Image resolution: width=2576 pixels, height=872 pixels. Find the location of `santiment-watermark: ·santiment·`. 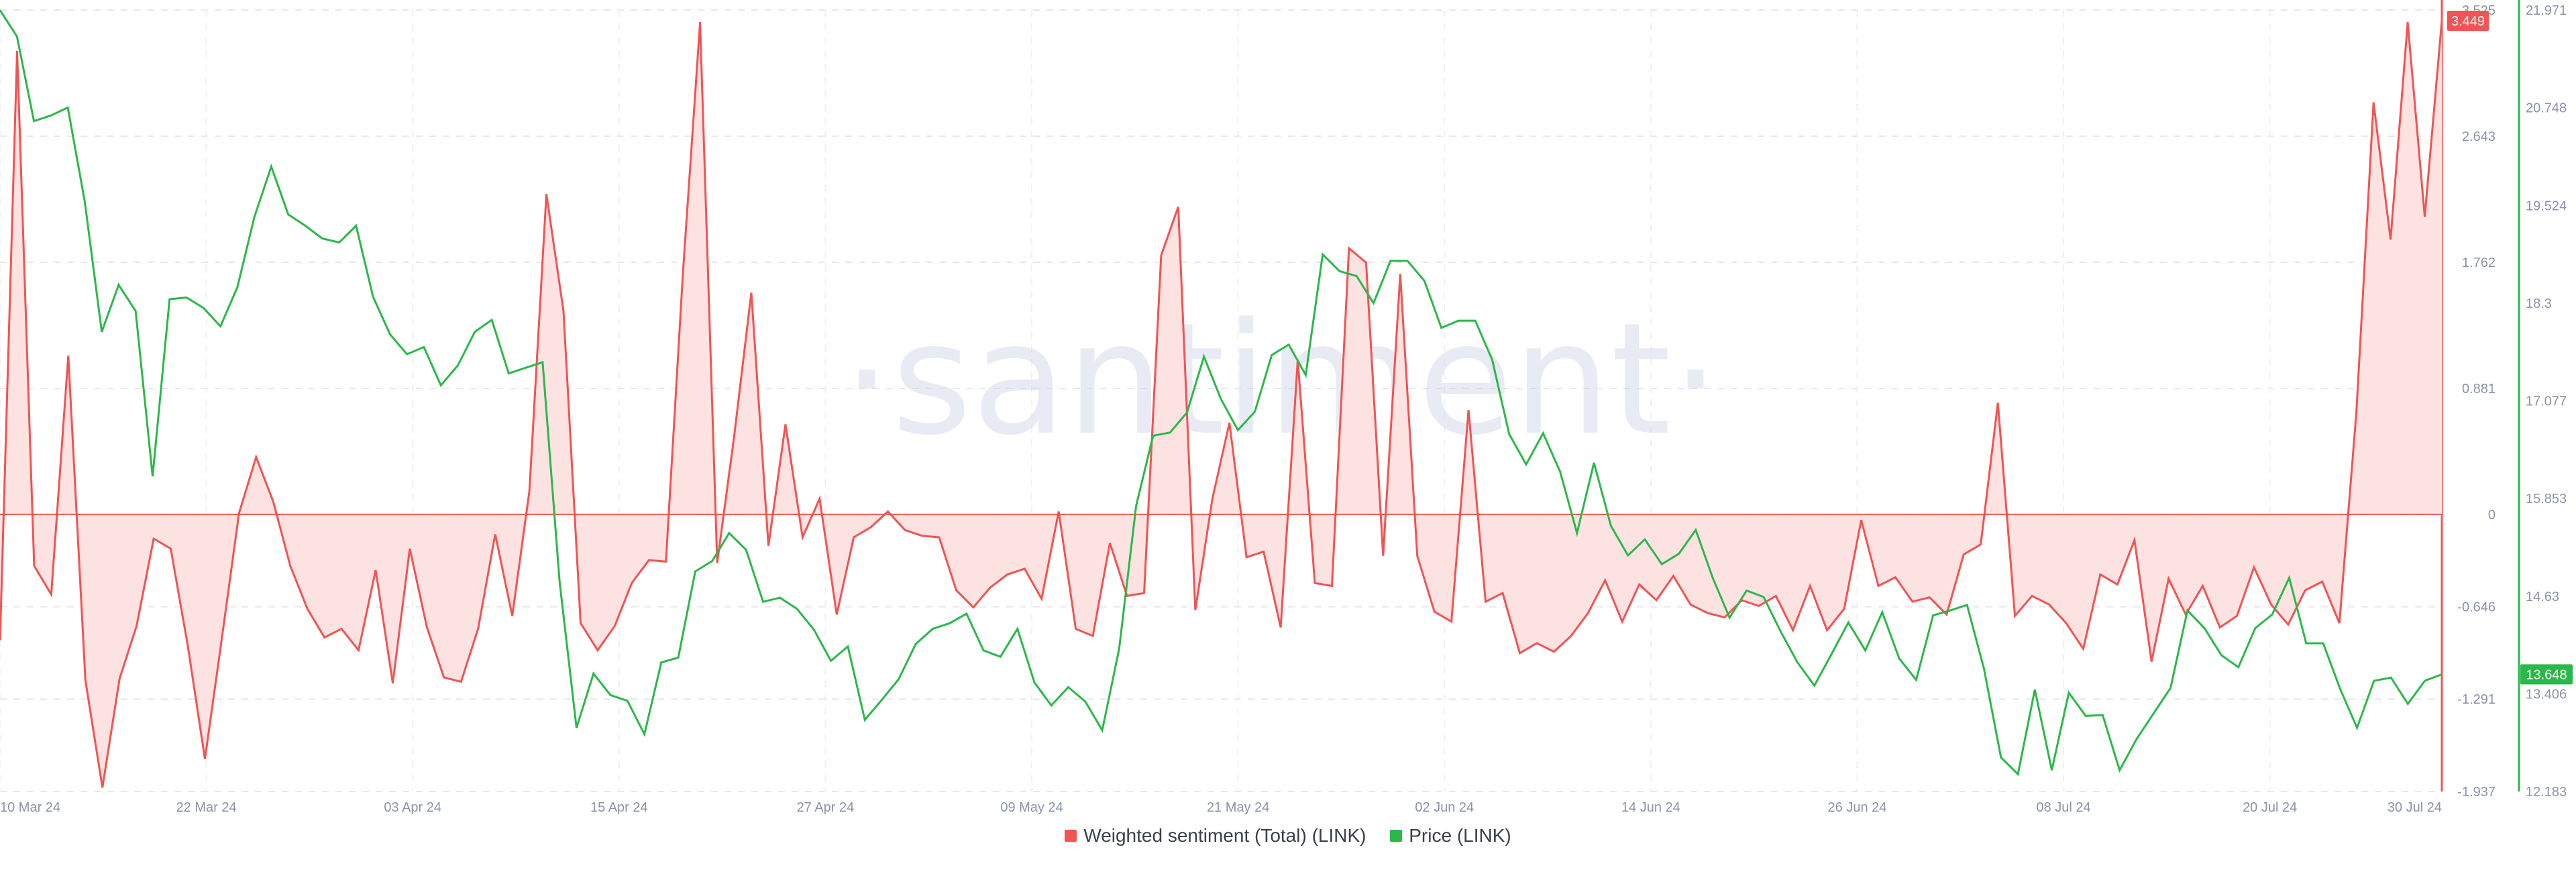

santiment-watermark: ·santiment· is located at coordinates (1281, 380).